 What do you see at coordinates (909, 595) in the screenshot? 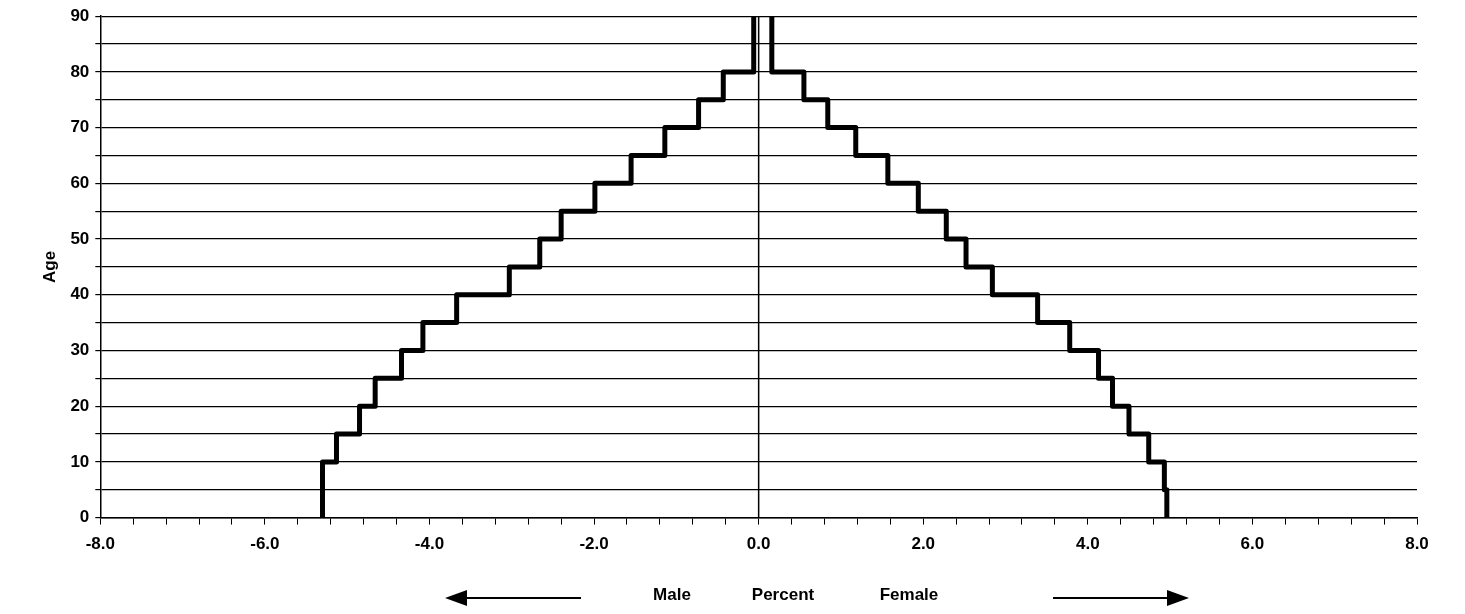
I see `text: Female` at bounding box center [909, 595].